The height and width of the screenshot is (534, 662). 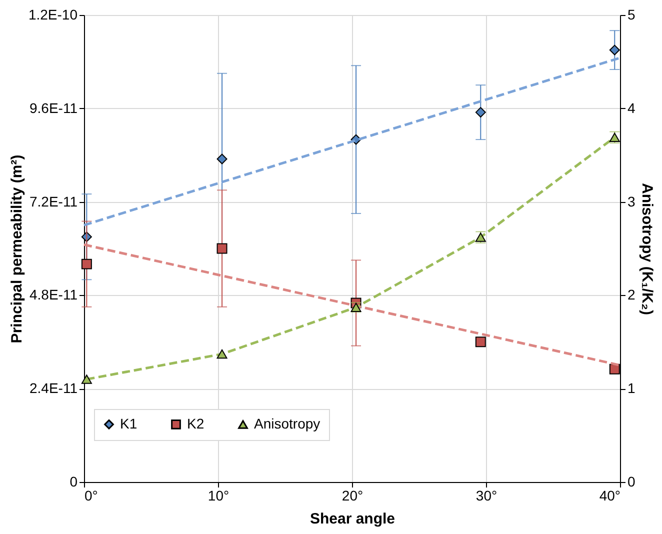 I want to click on x-tick-label: 20°, so click(x=353, y=496).